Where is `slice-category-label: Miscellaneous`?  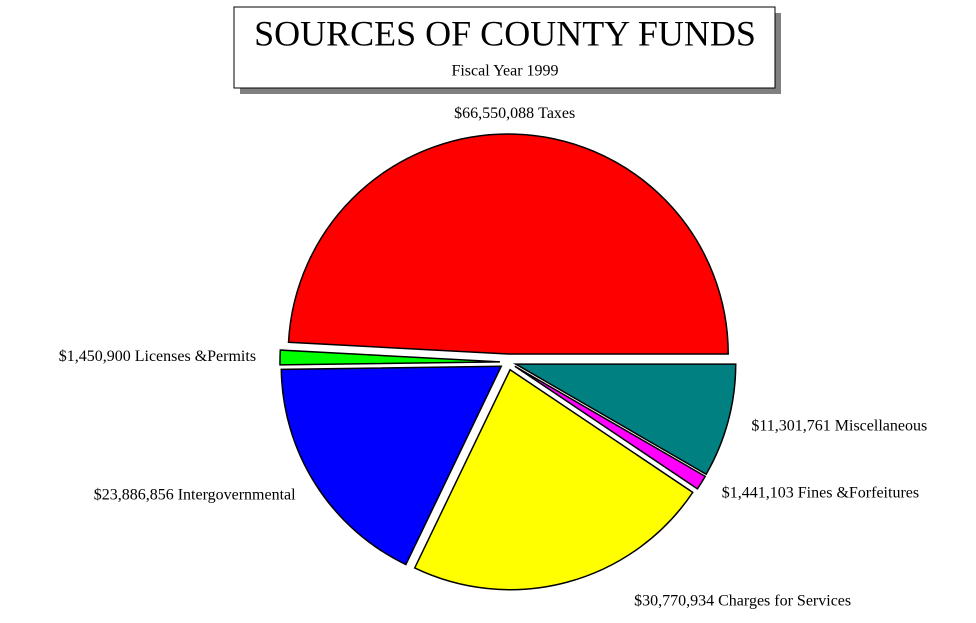 slice-category-label: Miscellaneous is located at coordinates (881, 425).